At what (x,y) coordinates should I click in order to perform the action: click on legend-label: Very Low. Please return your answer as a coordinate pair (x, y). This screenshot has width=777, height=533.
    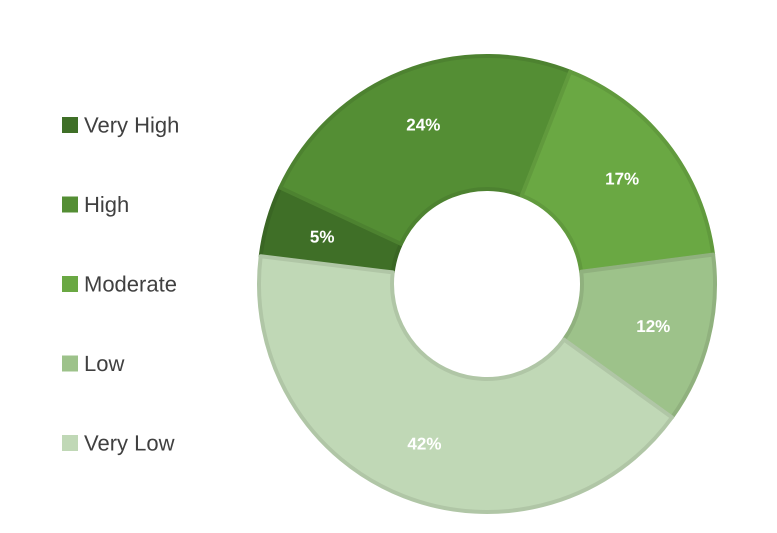
    Looking at the image, I should click on (129, 443).